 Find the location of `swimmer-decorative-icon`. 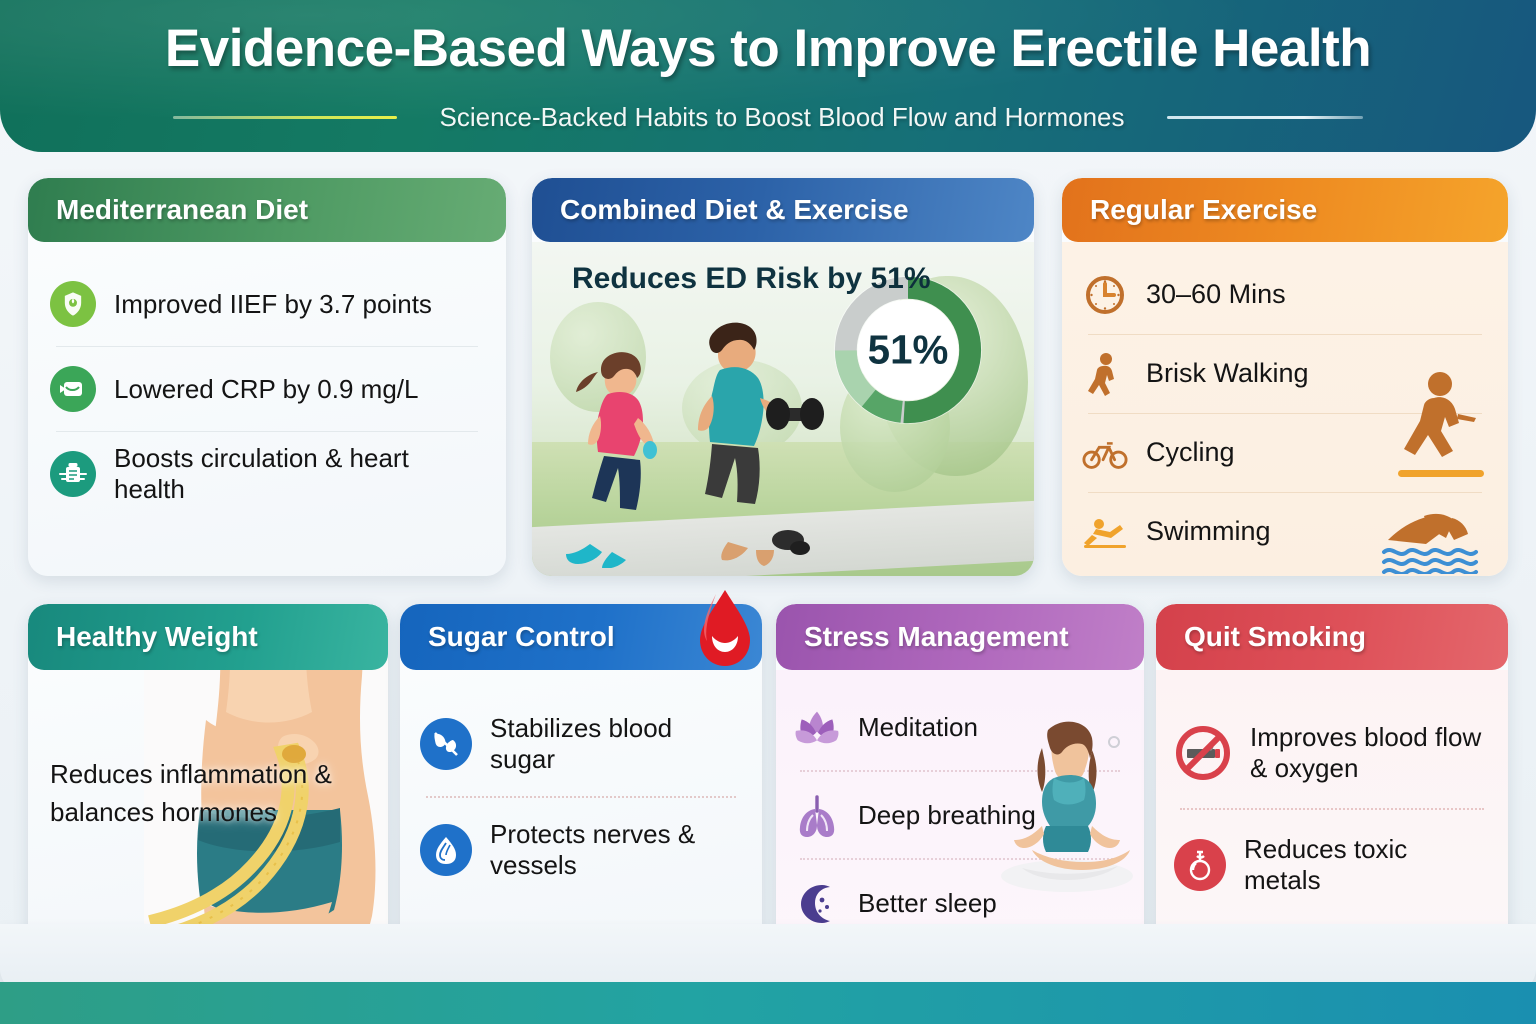

swimmer-decorative-icon is located at coordinates (1430, 543).